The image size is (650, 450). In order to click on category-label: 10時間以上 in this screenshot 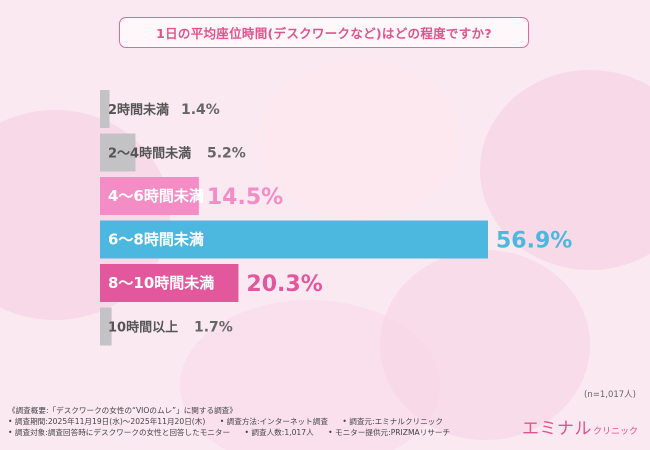, I will do `click(143, 328)`.